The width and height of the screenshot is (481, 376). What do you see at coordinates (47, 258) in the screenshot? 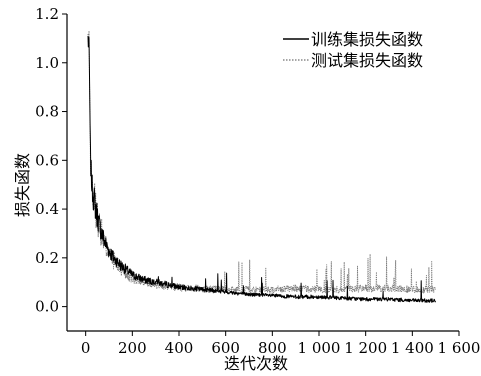
I see `y-tick-label: 0.2` at bounding box center [47, 258].